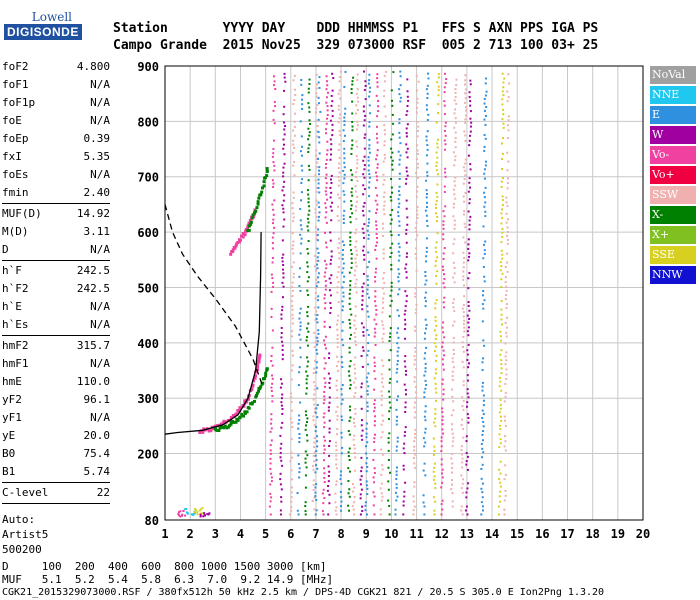 Image resolution: width=700 pixels, height=600 pixels. Describe the element at coordinates (15, 66) in the screenshot. I see `param-name: foF2` at that location.